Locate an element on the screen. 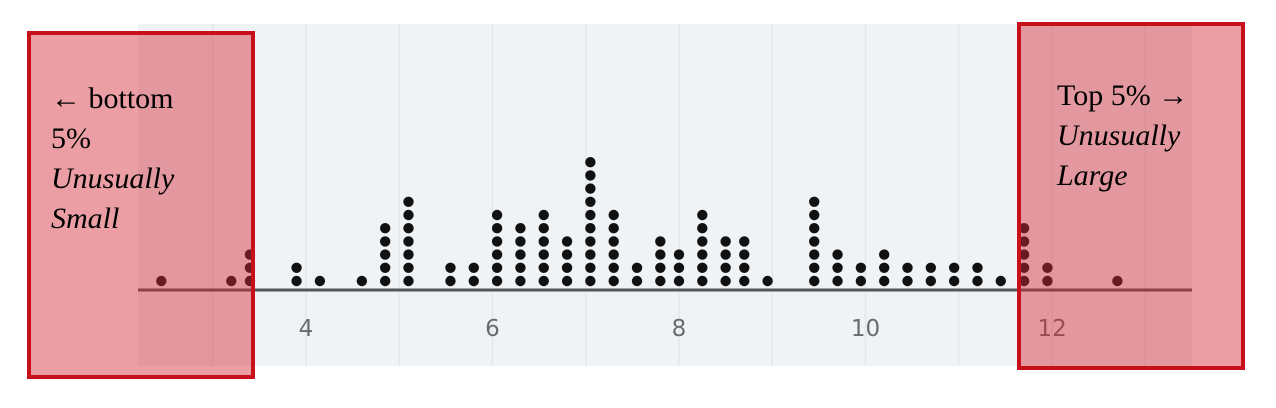 This screenshot has height=408, width=1276. small-label: Small is located at coordinates (85, 218).